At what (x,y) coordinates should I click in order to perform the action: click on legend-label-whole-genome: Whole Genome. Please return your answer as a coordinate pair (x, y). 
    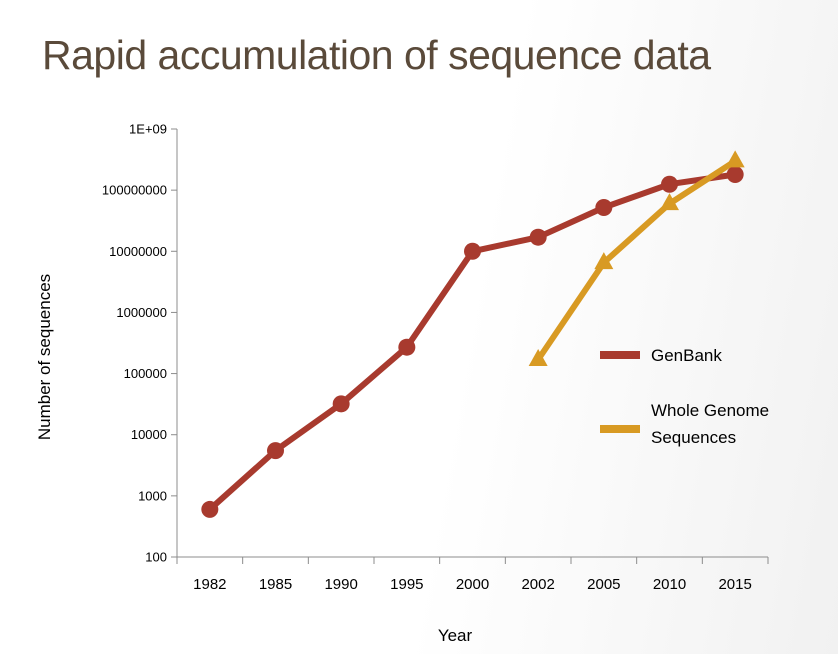
    Looking at the image, I should click on (710, 410).